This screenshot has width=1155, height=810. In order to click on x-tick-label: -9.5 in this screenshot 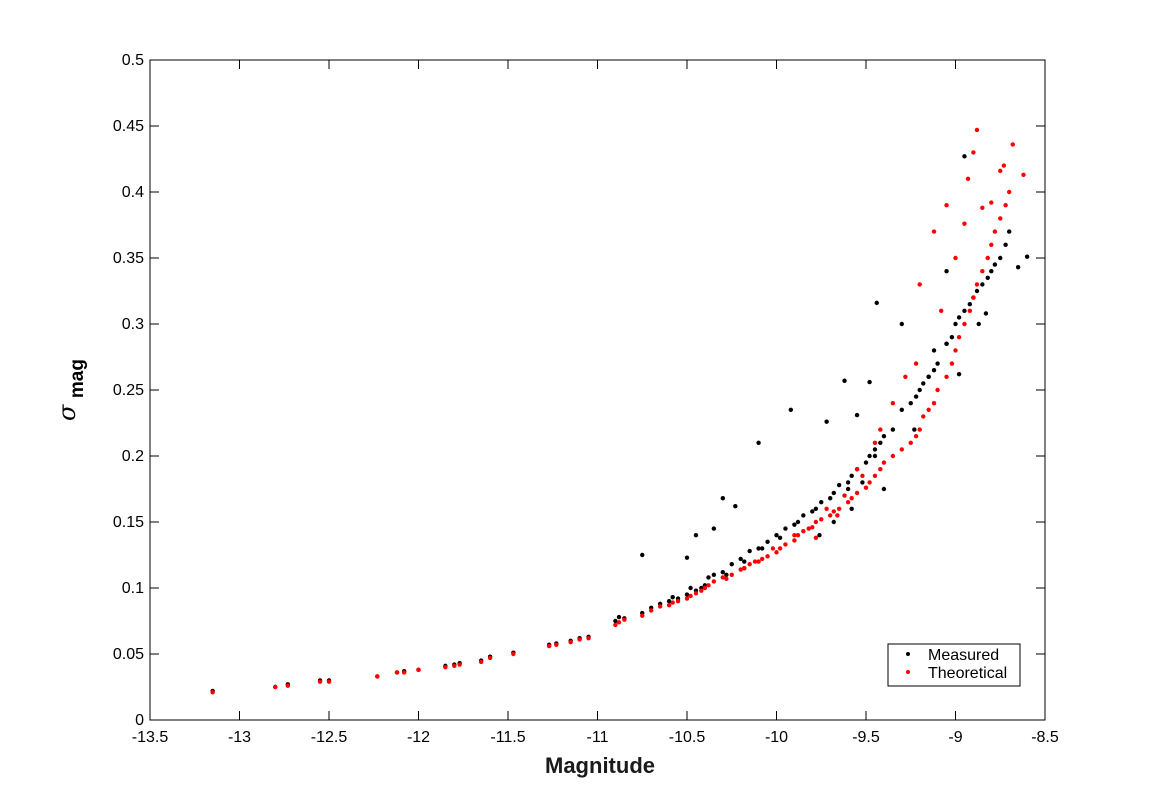, I will do `click(866, 737)`.